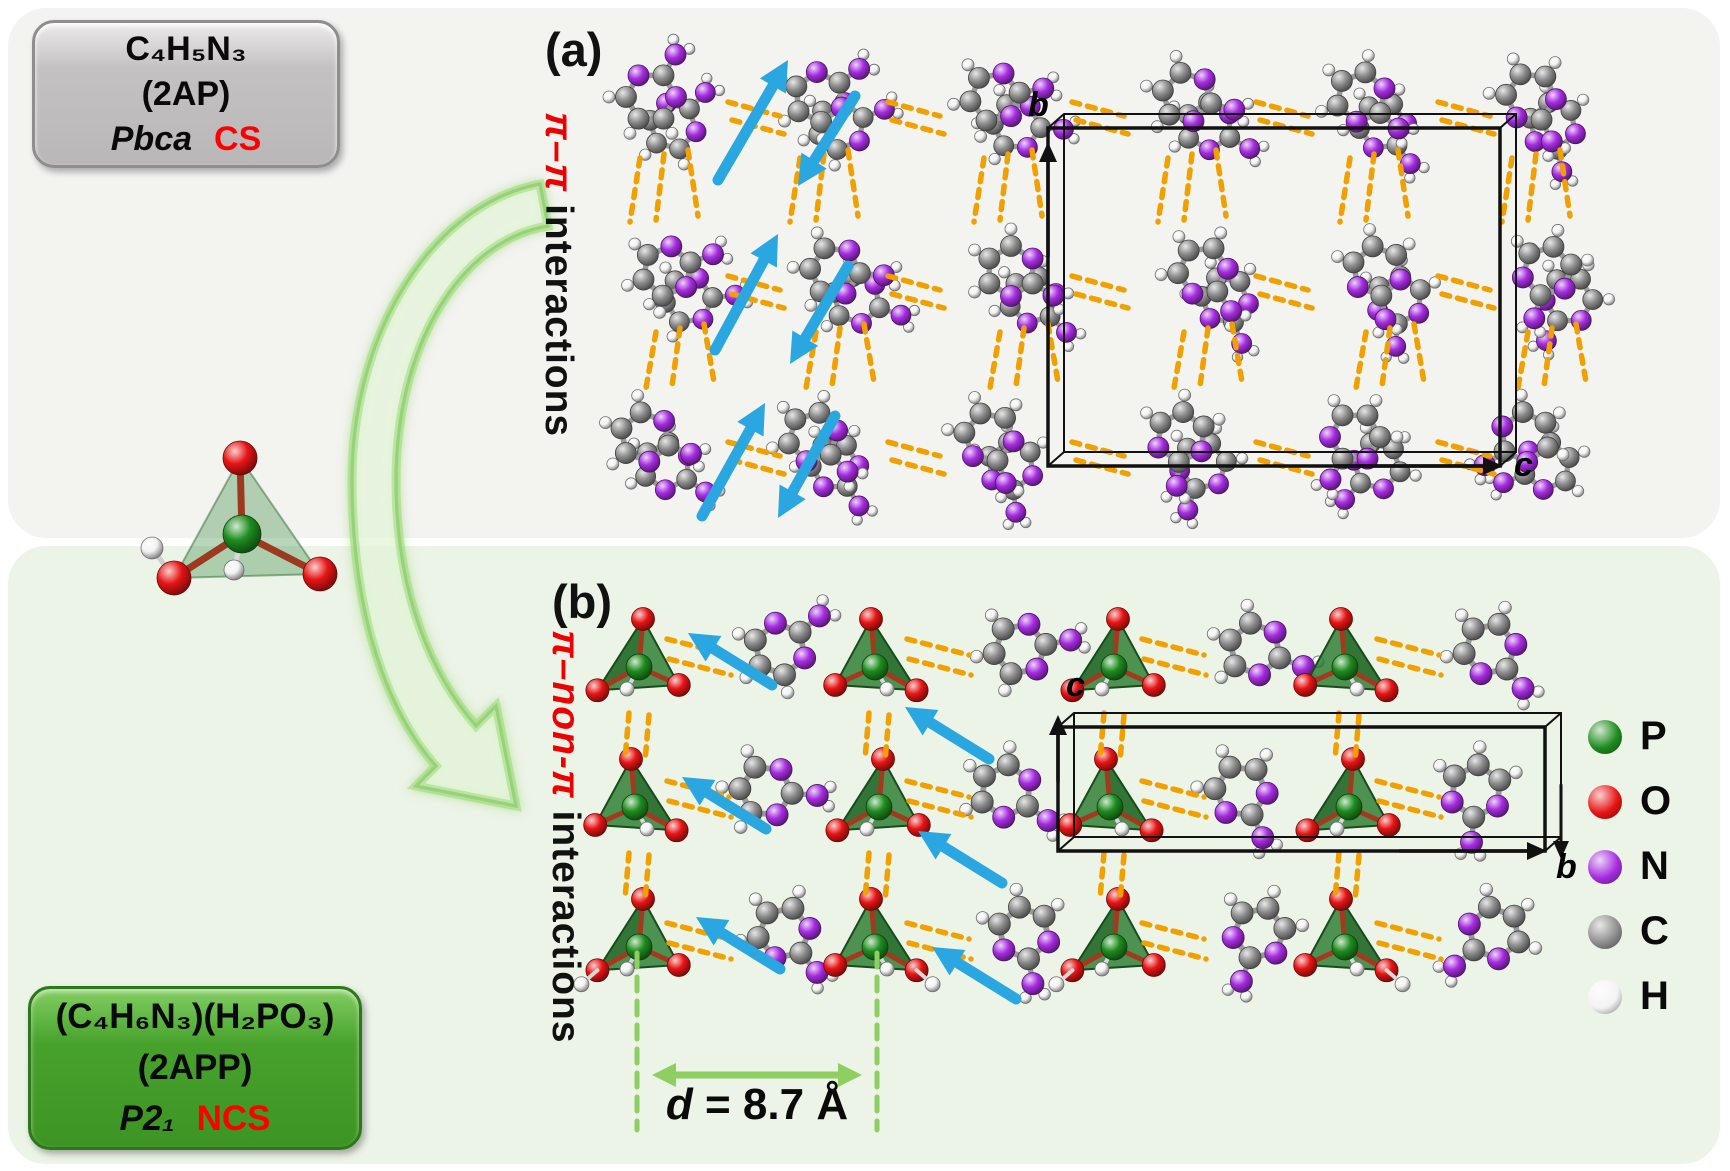 The image size is (1730, 1171). I want to click on legend-item-H: H, so click(1629, 996).